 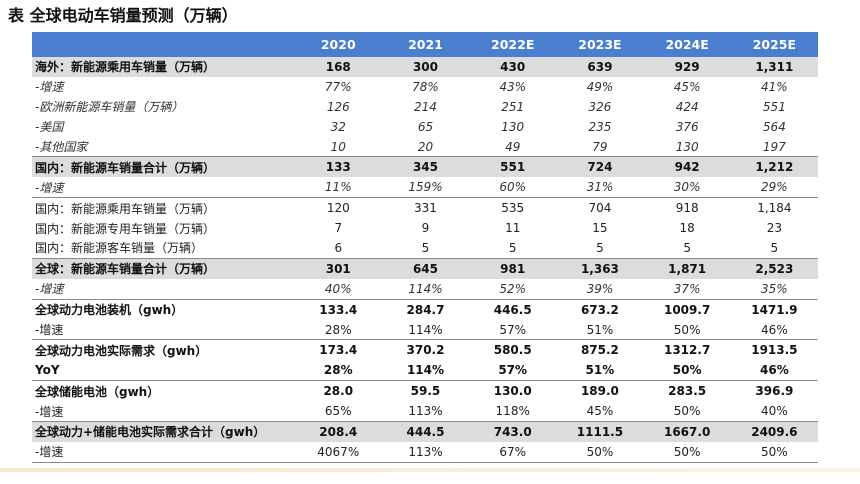 What do you see at coordinates (163, 350) in the screenshot?
I see `row-label: 全球动力电池实际需求（gwh）` at bounding box center [163, 350].